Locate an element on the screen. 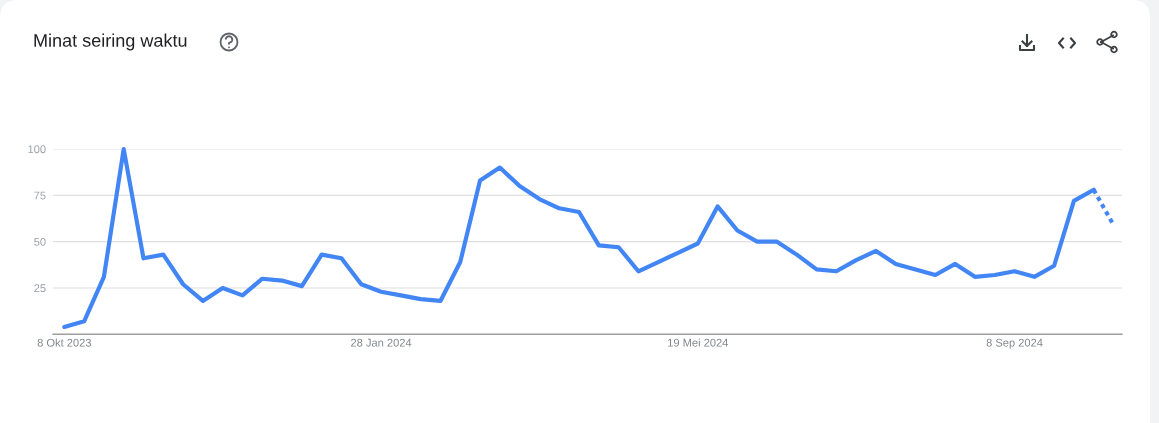  x-tick-label: 28 Jan 2024 is located at coordinates (381, 342).